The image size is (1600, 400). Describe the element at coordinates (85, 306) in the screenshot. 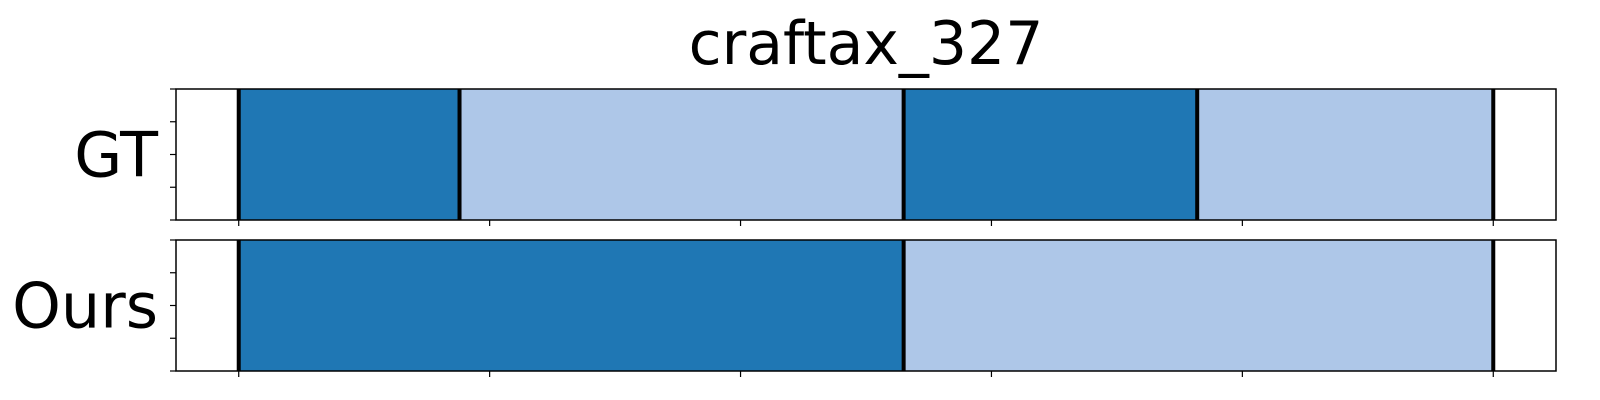

I see `row-label-ours: Ours` at that location.